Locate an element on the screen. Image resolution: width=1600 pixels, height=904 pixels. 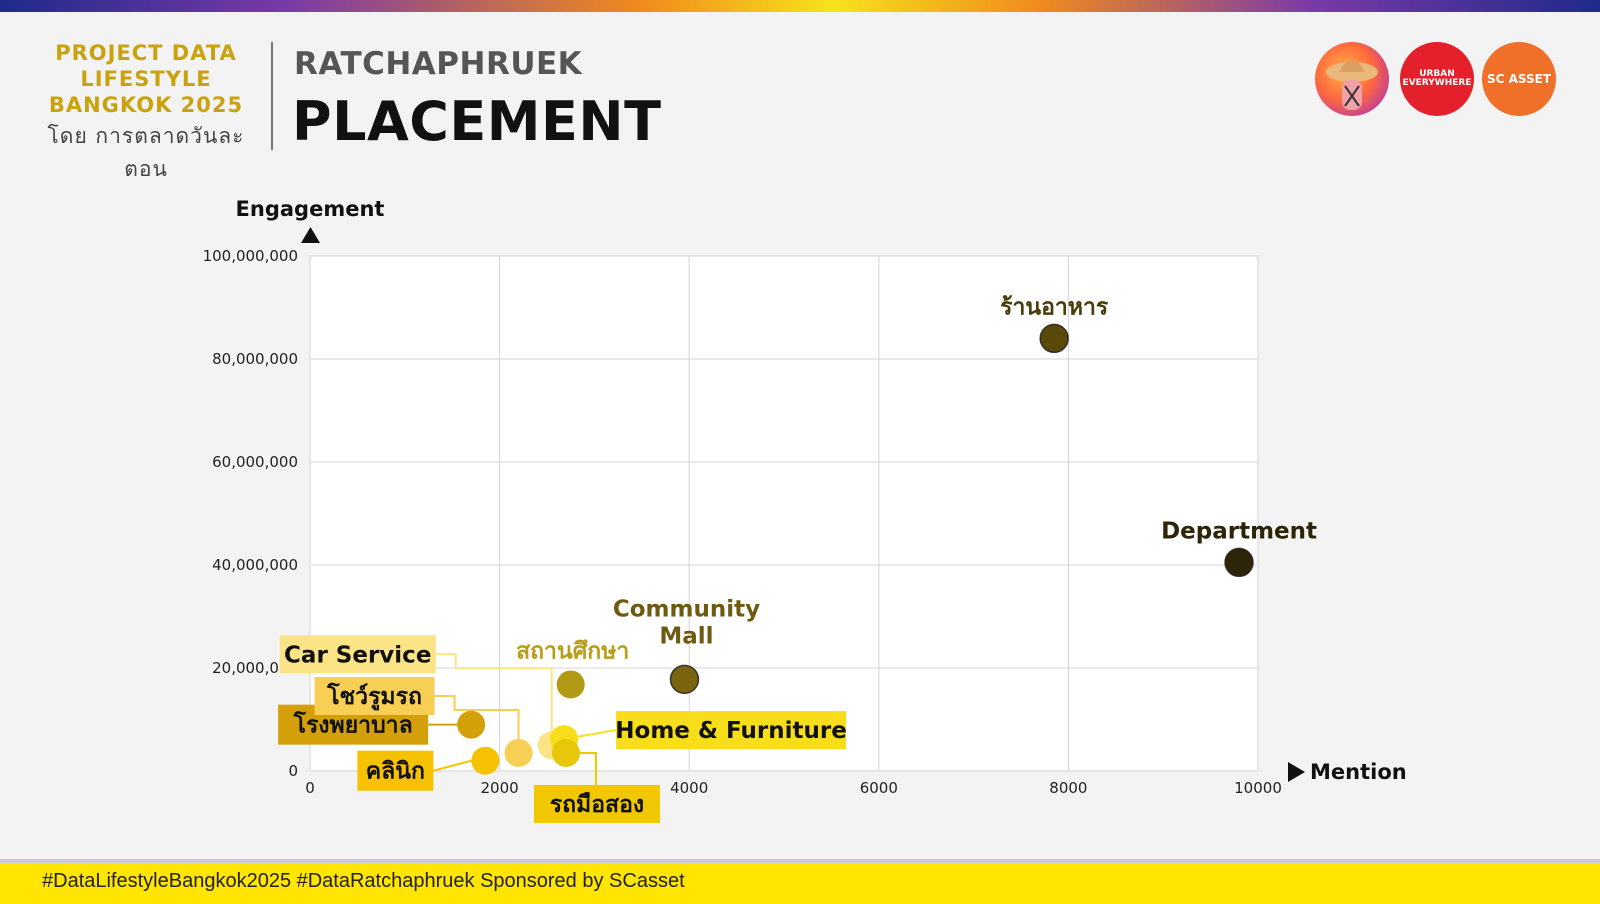
y-tick-label: 40,000,000 is located at coordinates (255, 565).